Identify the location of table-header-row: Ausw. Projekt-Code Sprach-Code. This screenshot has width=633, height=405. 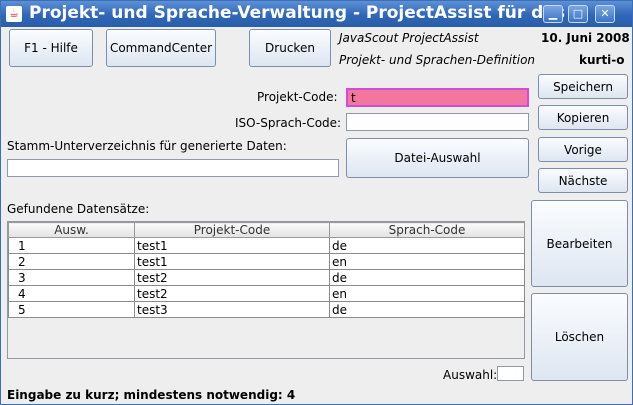
(266, 230).